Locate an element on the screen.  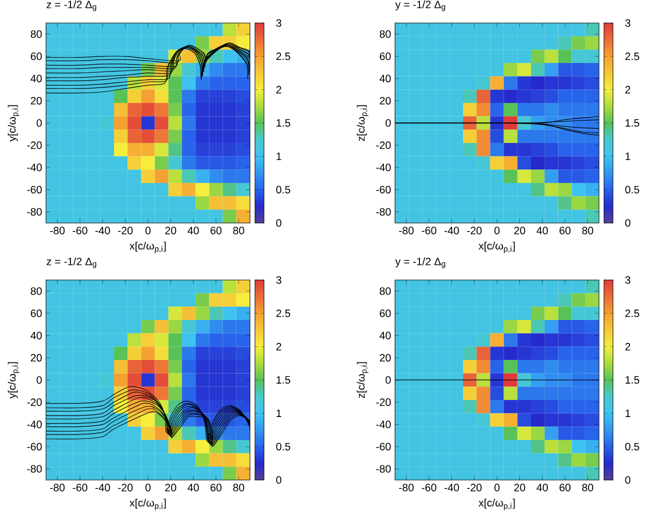
chart-title: y = -1/2 Δ$_{g}$ is located at coordinates (420, 262).